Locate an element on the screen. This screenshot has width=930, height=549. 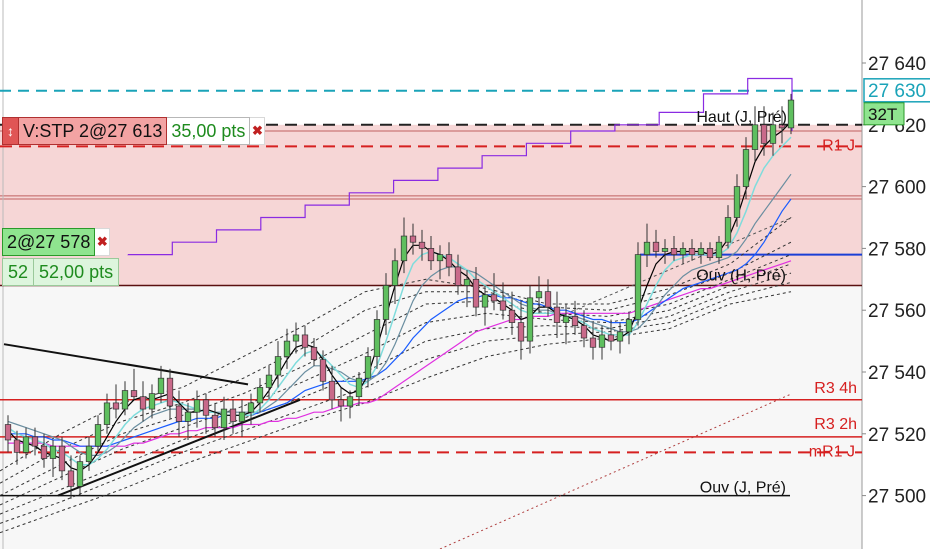
y-tick-label: 27 520 is located at coordinates (897, 435).